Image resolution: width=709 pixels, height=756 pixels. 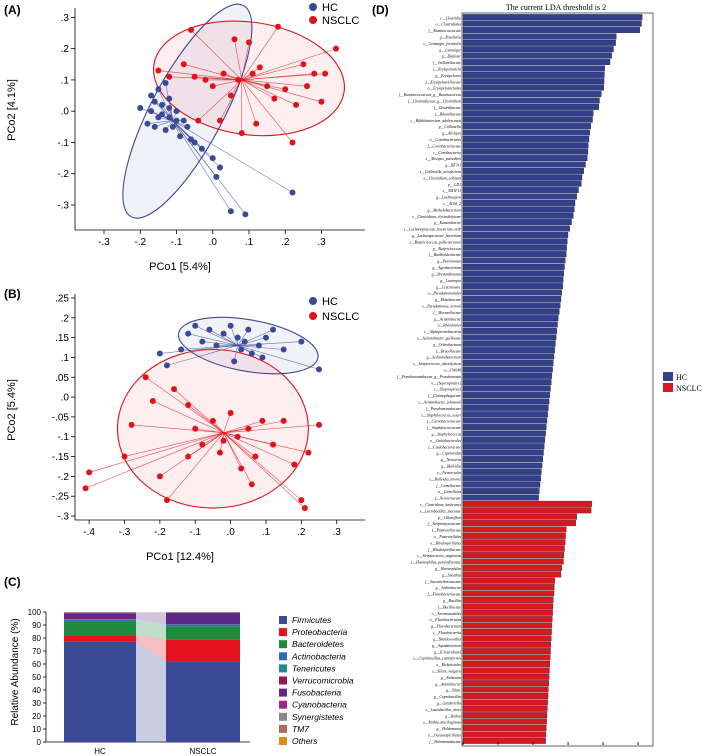 What do you see at coordinates (36, 625) in the screenshot?
I see `y-tick-label: 90` at bounding box center [36, 625].